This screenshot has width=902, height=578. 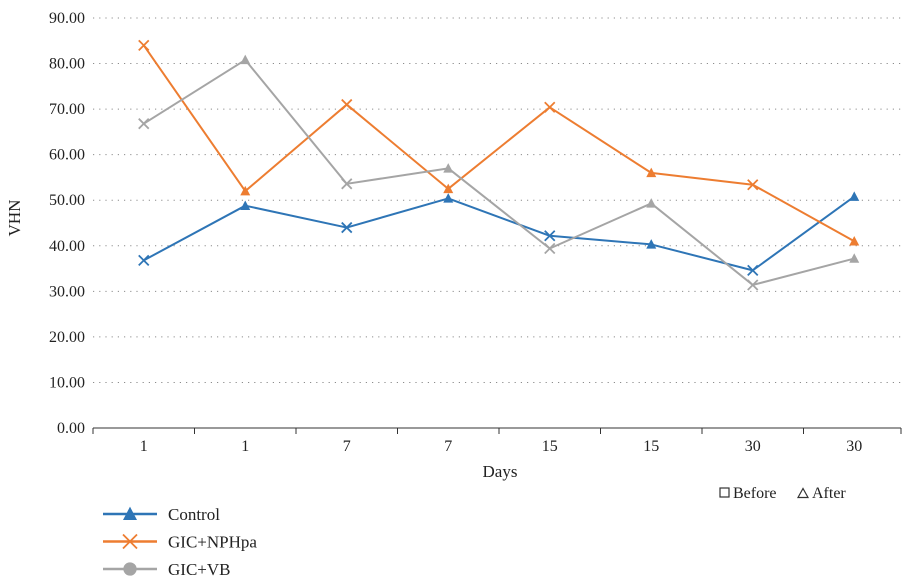 What do you see at coordinates (755, 493) in the screenshot?
I see `before-label: Before` at bounding box center [755, 493].